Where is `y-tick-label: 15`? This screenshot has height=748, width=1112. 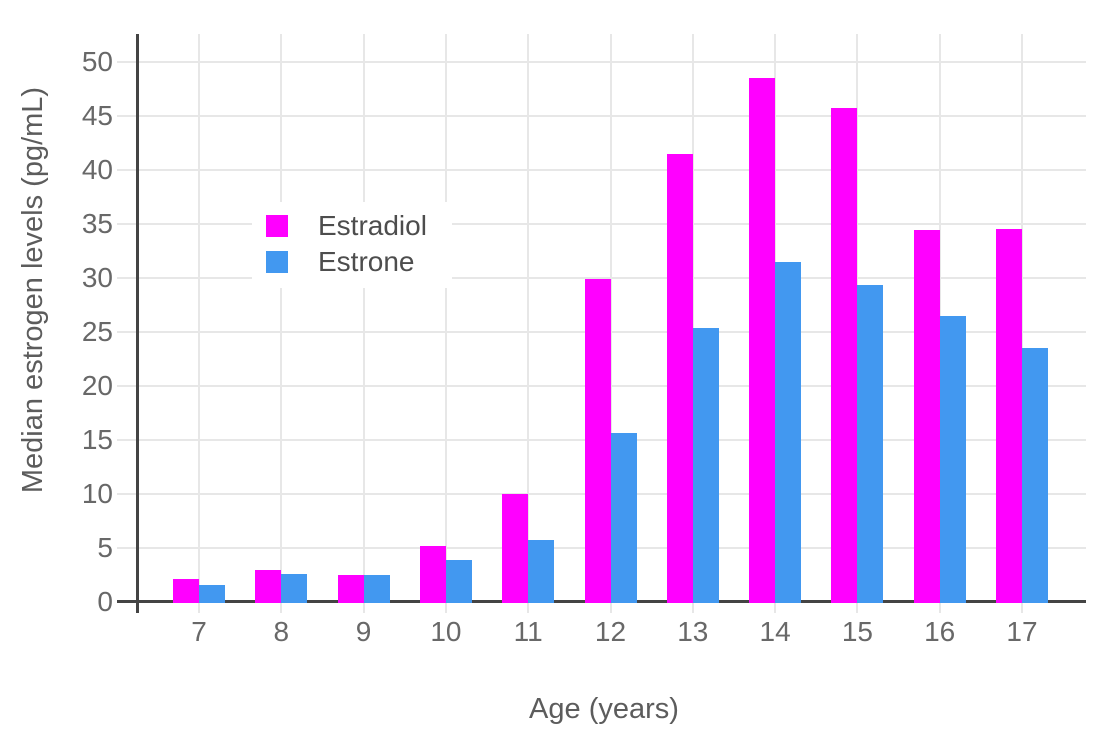
y-tick-label: 15 is located at coordinates (97, 439).